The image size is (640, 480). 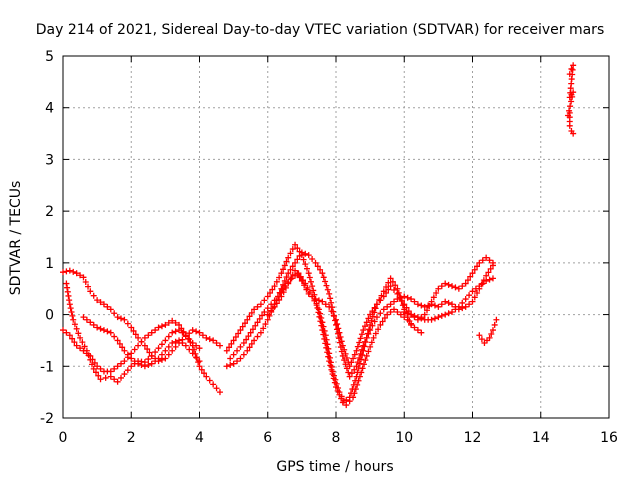 I want to click on series-track-i, so click(x=448, y=299).